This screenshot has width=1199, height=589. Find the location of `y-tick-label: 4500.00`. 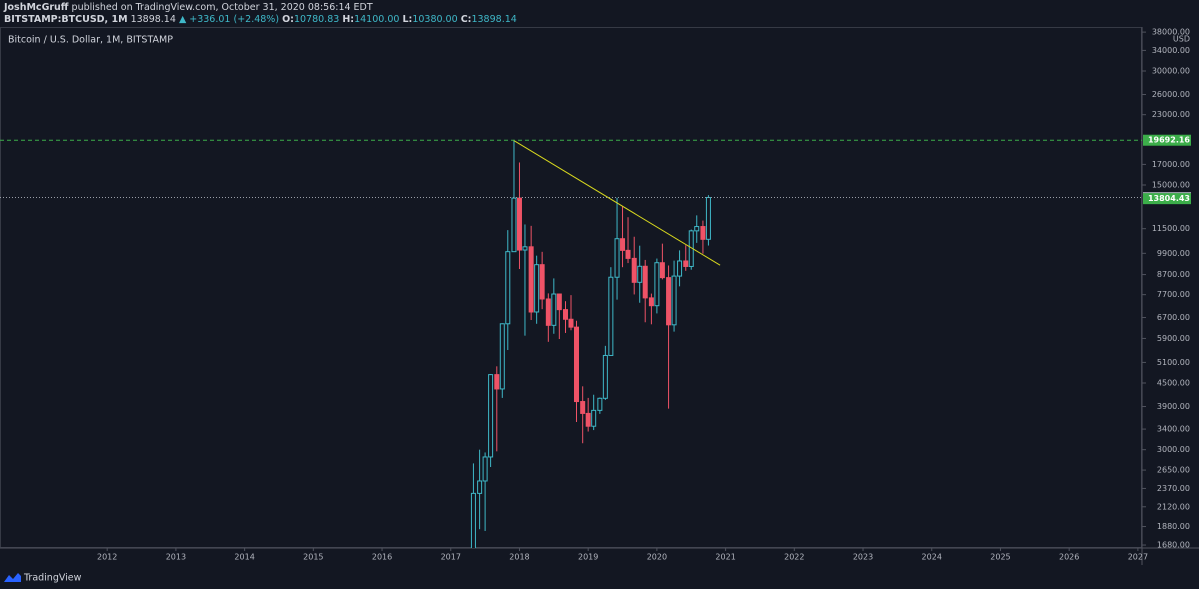

y-tick-label: 4500.00 is located at coordinates (1173, 382).